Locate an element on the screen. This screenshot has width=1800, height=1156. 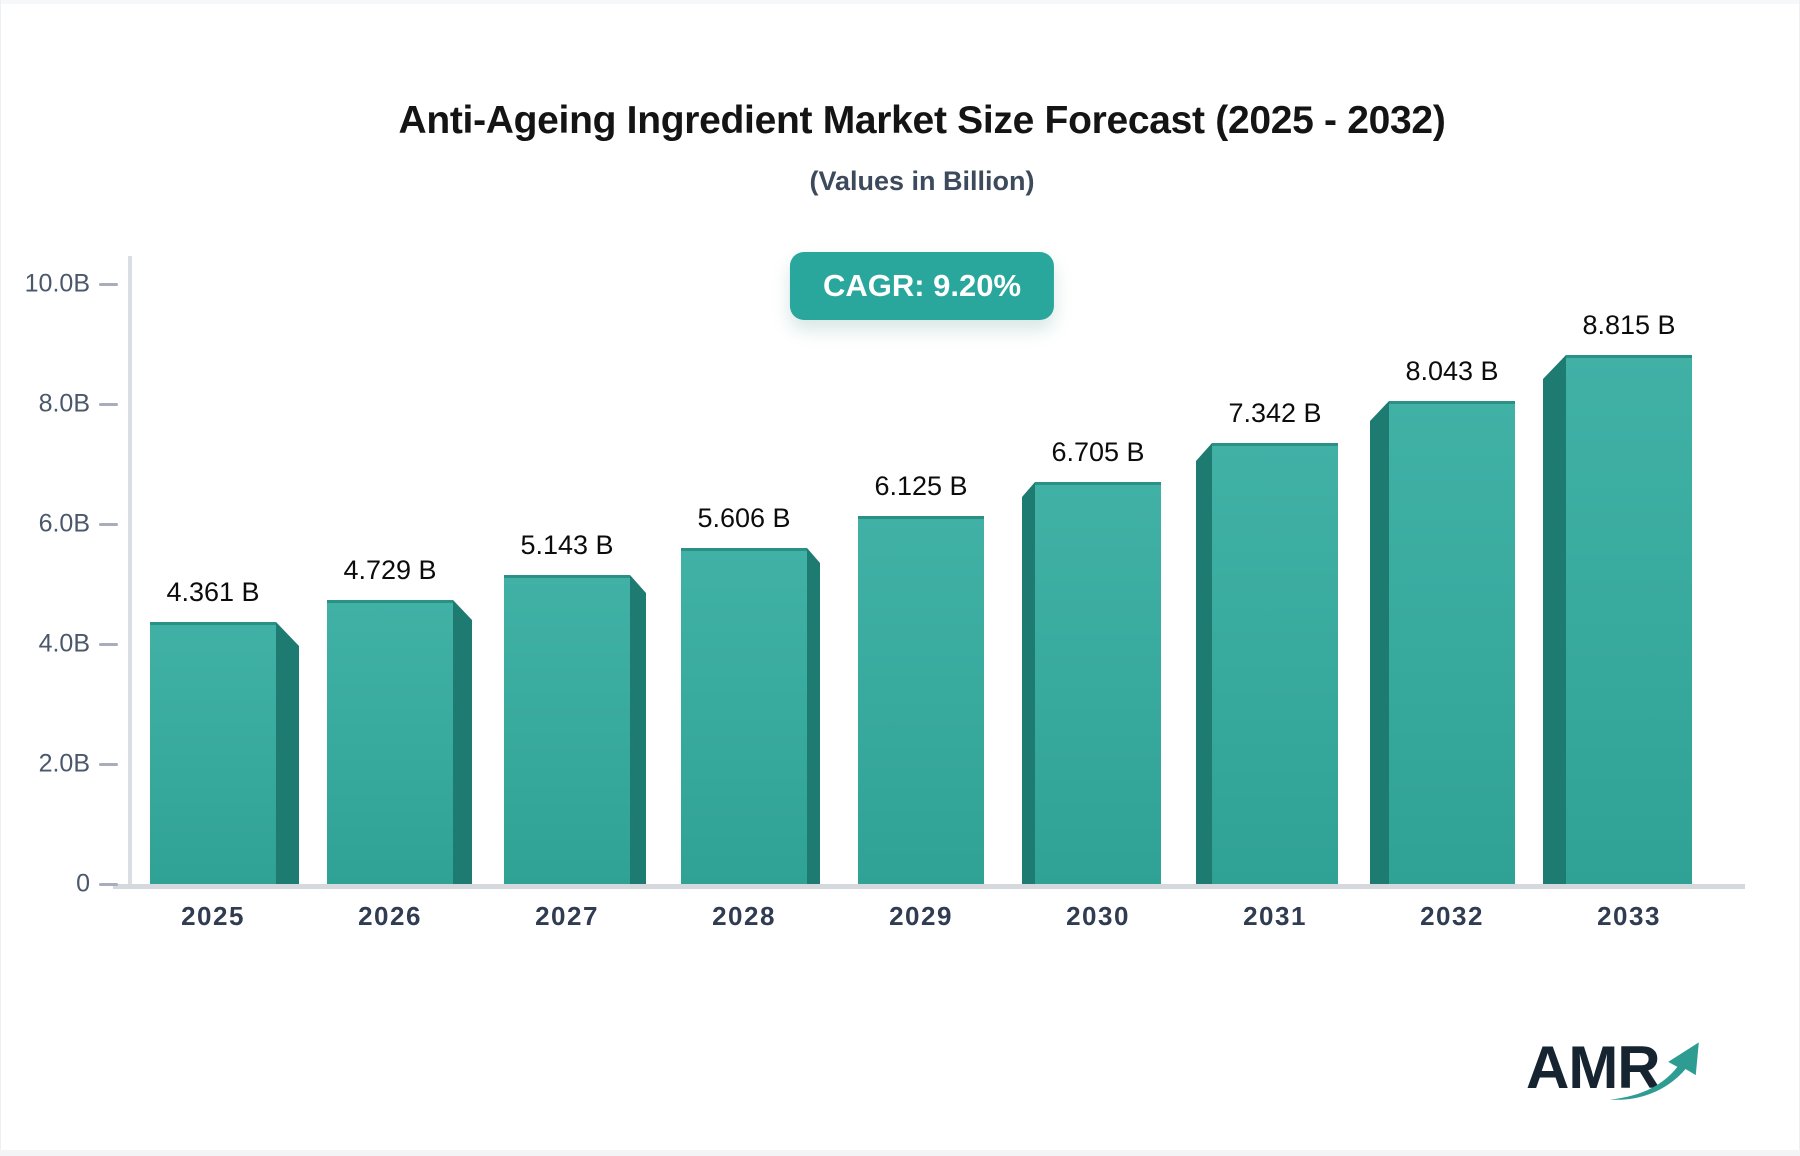
y-tick-label: 4.0B is located at coordinates (64, 643).